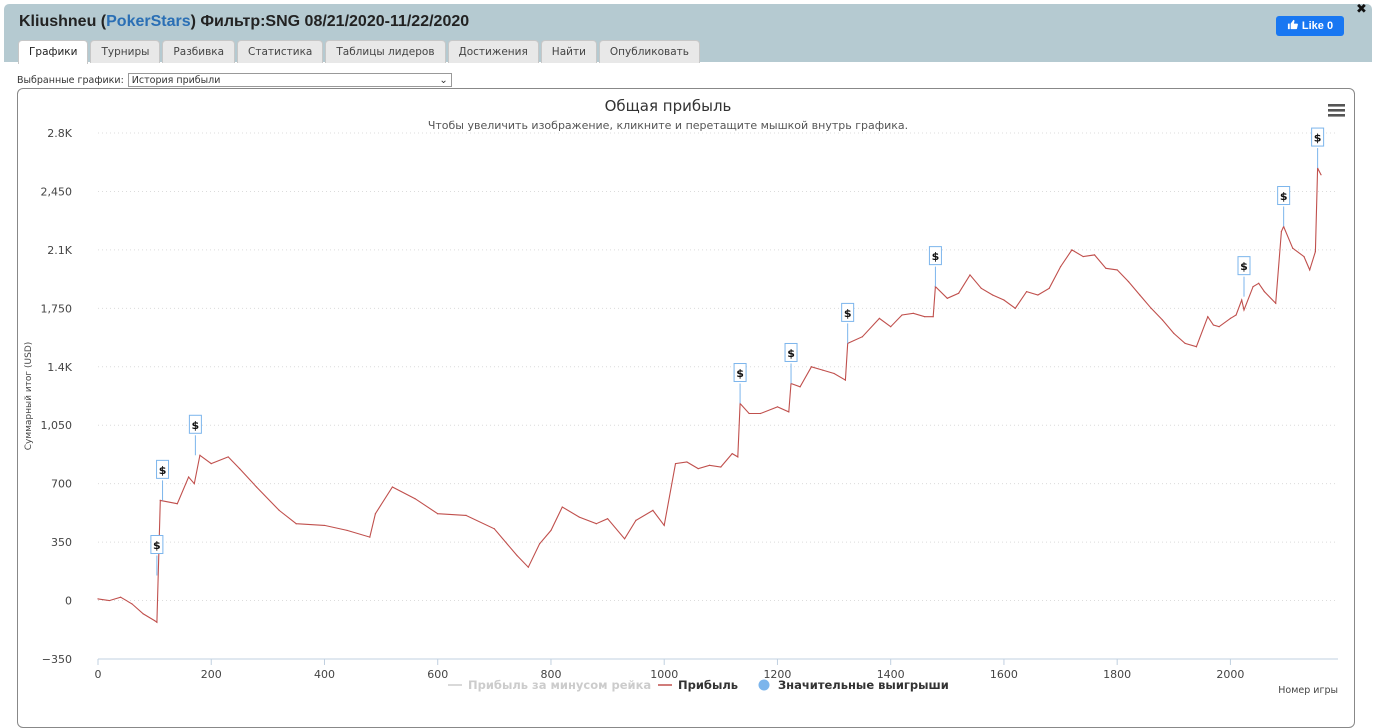 The image size is (1376, 728). Describe the element at coordinates (193, 21) in the screenshot. I see `paren-close: )` at that location.